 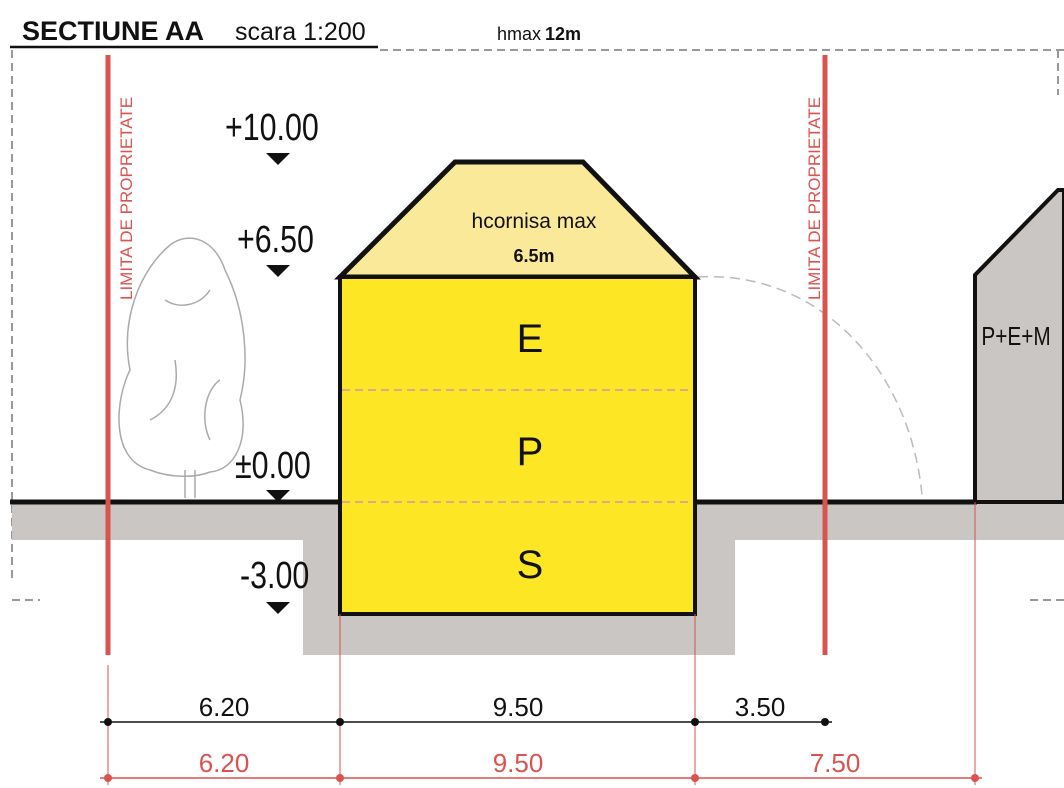 What do you see at coordinates (835, 763) in the screenshot?
I see `dimension-label: 7.50` at bounding box center [835, 763].